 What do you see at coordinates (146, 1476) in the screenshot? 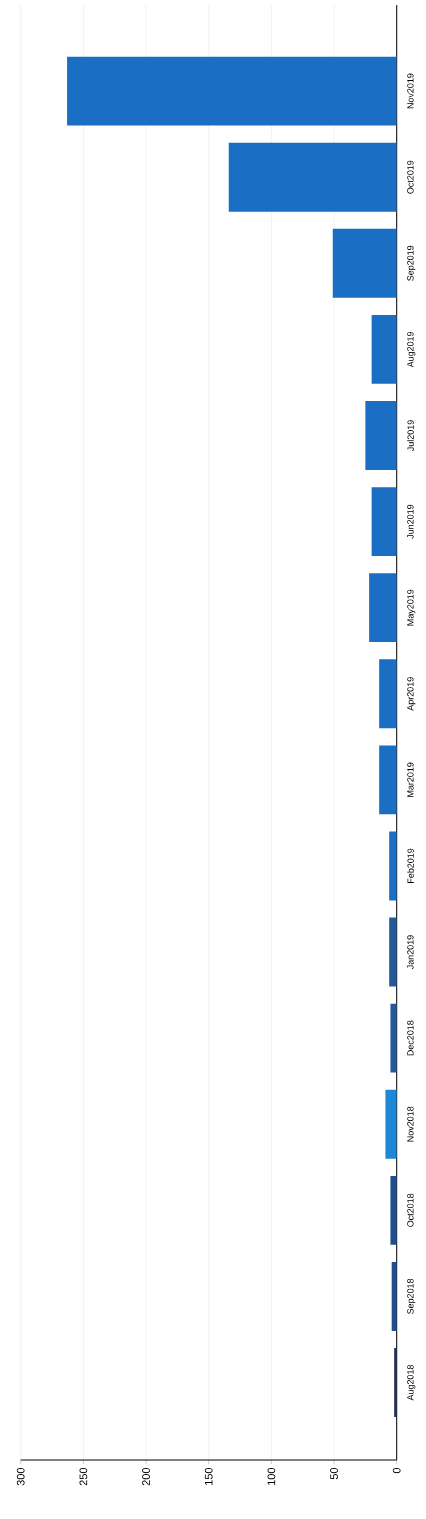
I see `x-tick-label: 200` at bounding box center [146, 1476].